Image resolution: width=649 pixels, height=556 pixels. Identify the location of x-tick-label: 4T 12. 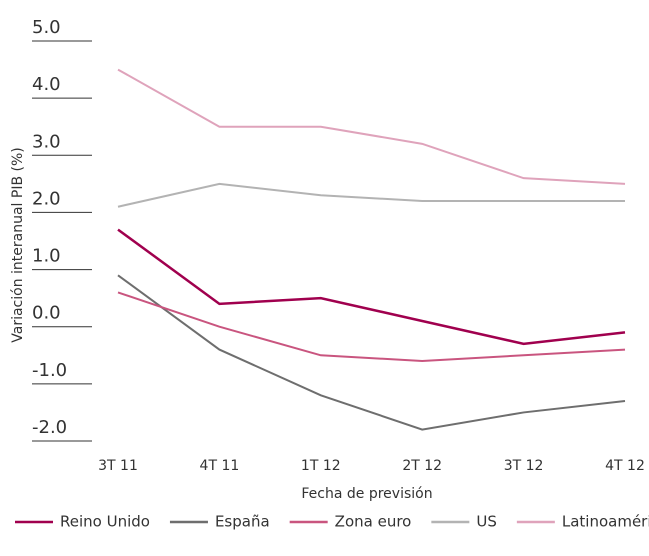
(625, 466).